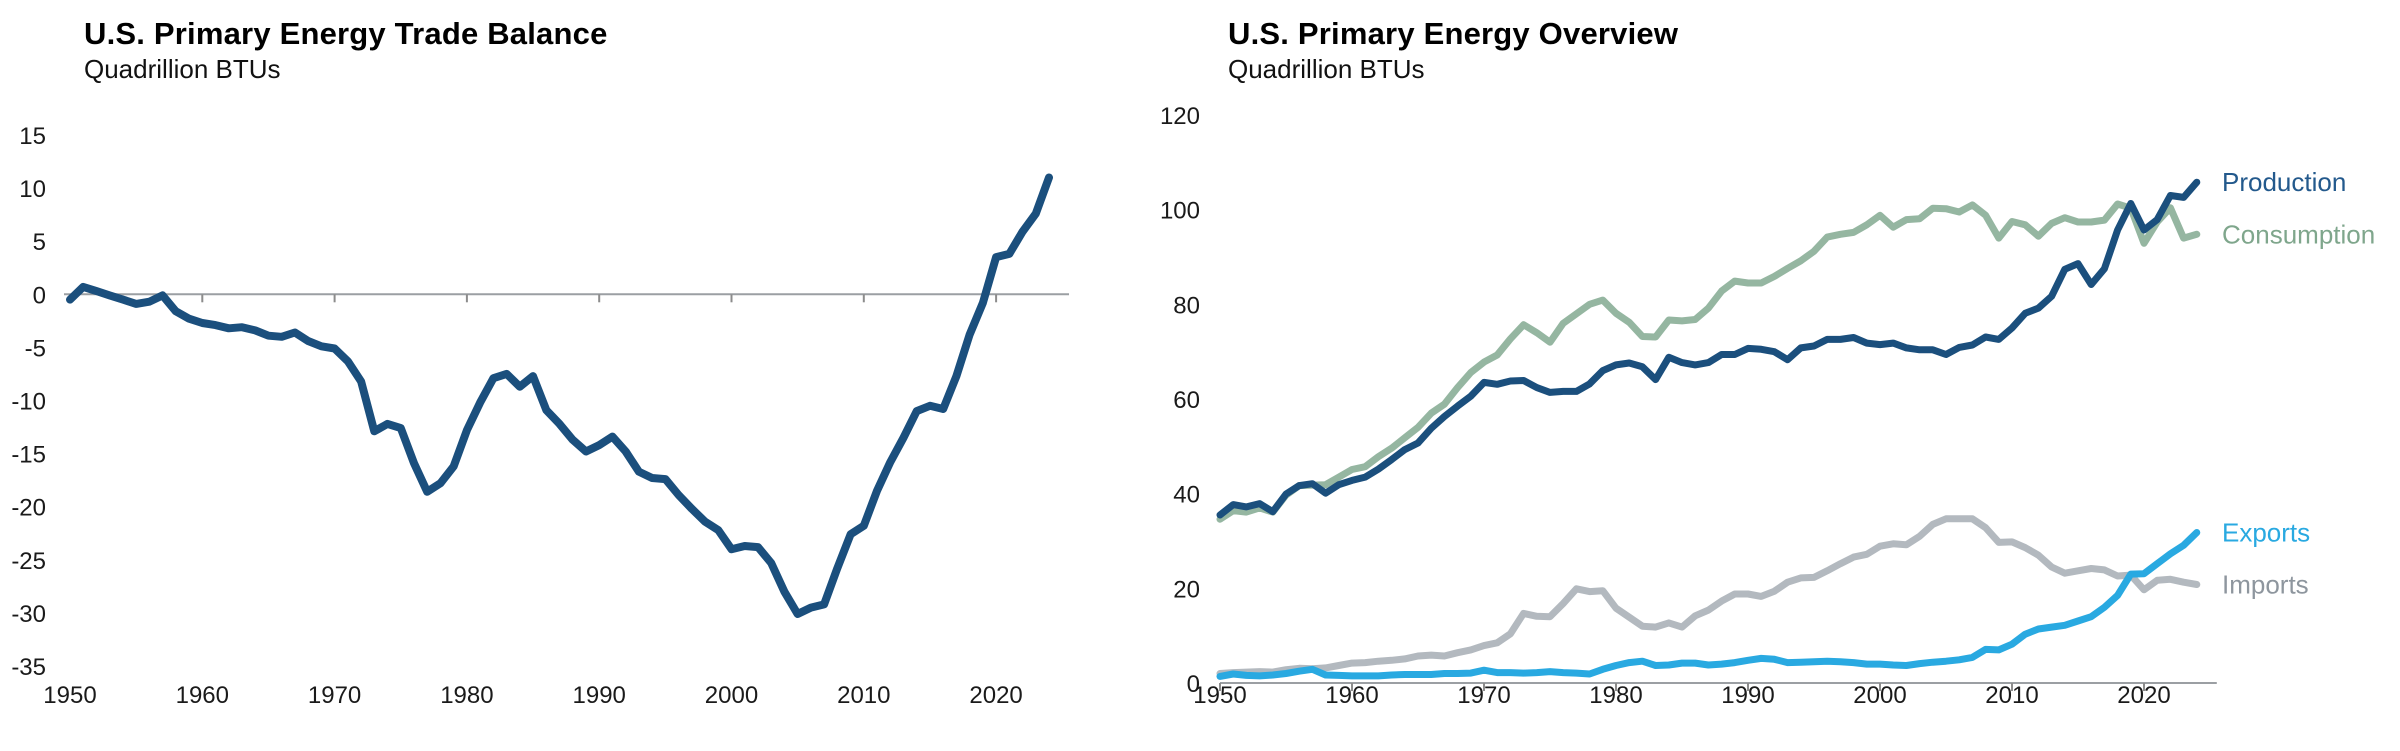  I want to click on trade-balance-subtitle: Quadrillion BTUs, so click(182, 69).